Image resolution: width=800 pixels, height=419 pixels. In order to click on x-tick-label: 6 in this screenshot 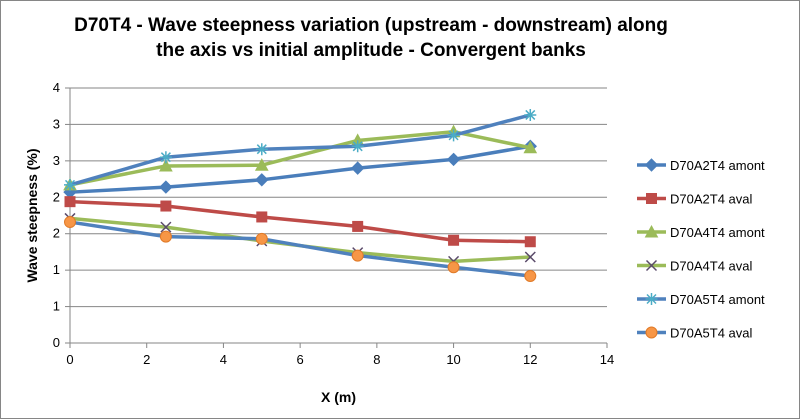, I will do `click(300, 359)`.